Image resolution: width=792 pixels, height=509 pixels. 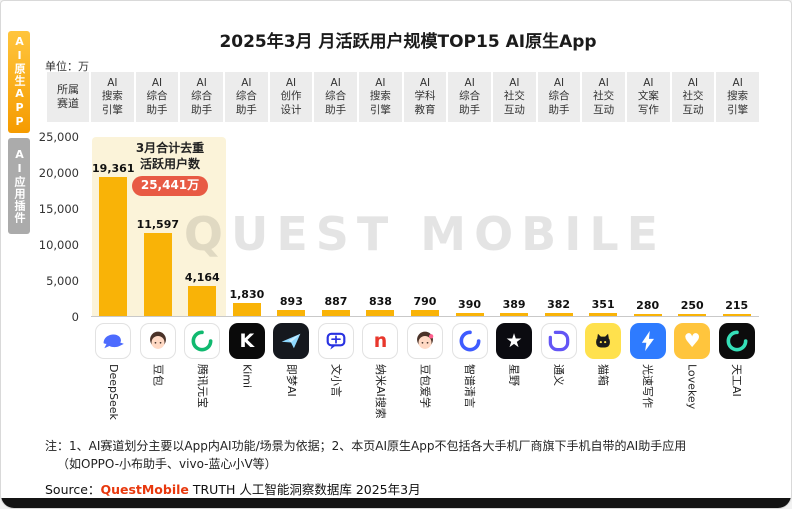 What do you see at coordinates (380, 226) in the screenshot?
I see `bar-column: 838` at bounding box center [380, 226].